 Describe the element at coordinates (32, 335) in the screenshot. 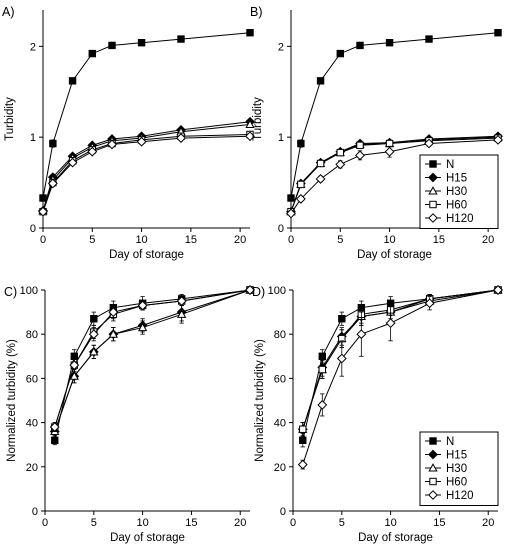

I see `y-tick-label: 80` at that location.